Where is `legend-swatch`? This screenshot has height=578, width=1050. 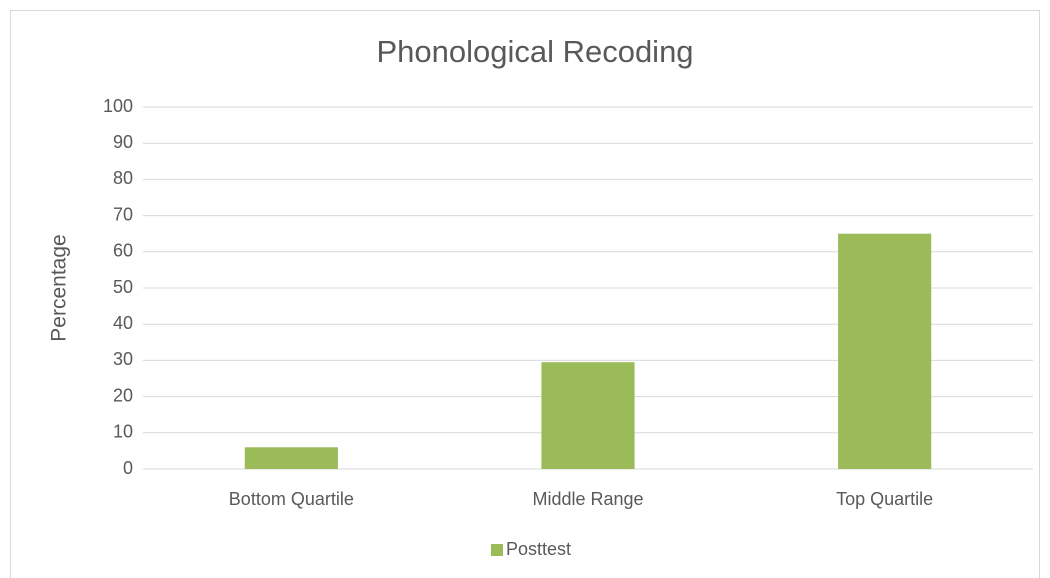
legend-swatch is located at coordinates (497, 550).